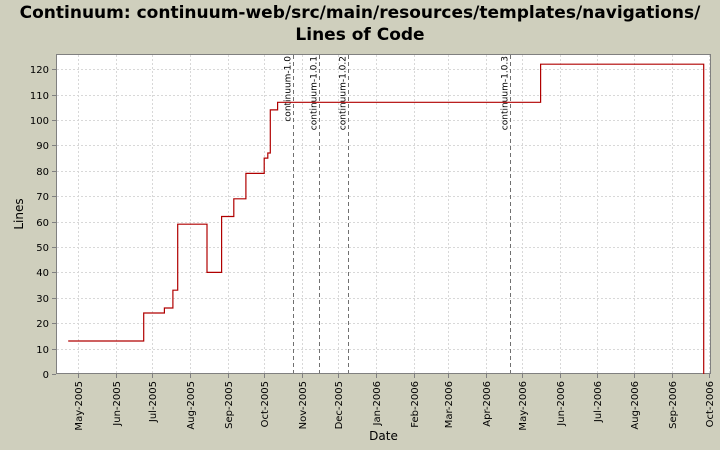  Describe the element at coordinates (561, 404) in the screenshot. I see `x-tick-label: Jun-2006` at that location.